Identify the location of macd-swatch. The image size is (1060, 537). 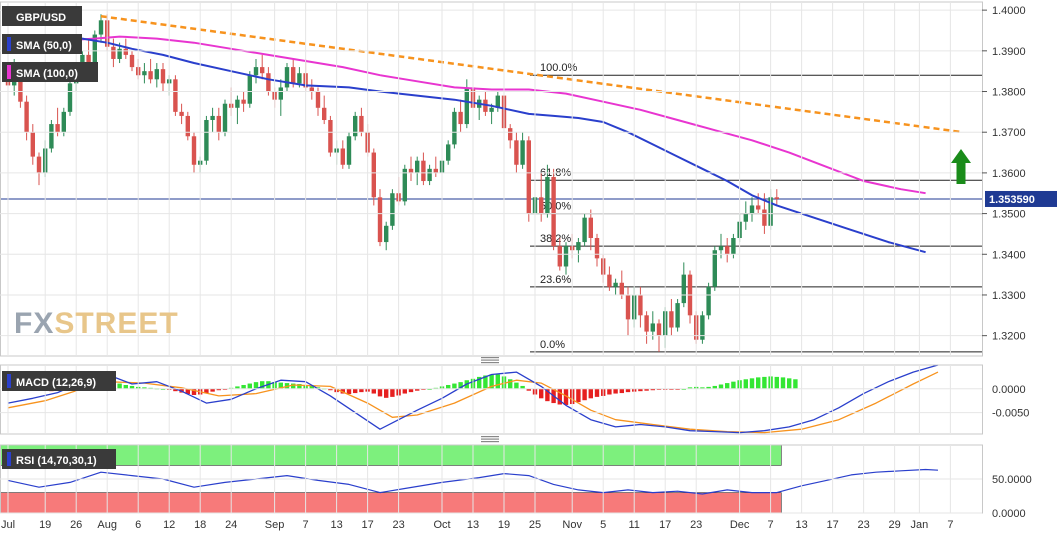
(9, 381).